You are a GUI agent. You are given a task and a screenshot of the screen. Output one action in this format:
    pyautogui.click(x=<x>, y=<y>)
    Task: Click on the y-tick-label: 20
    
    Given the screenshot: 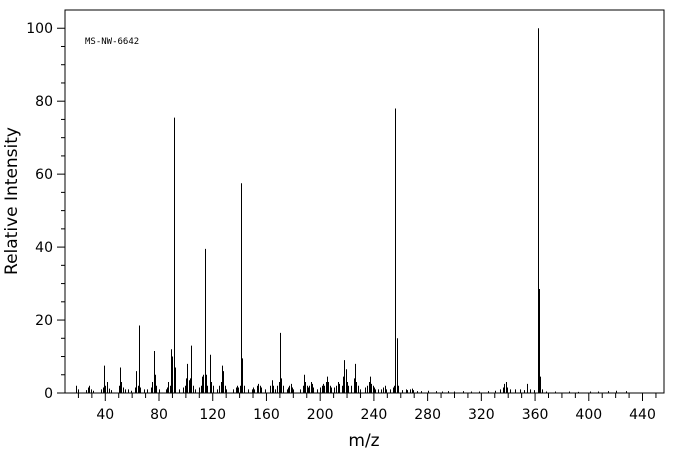 What is the action you would take?
    pyautogui.click(x=44, y=321)
    